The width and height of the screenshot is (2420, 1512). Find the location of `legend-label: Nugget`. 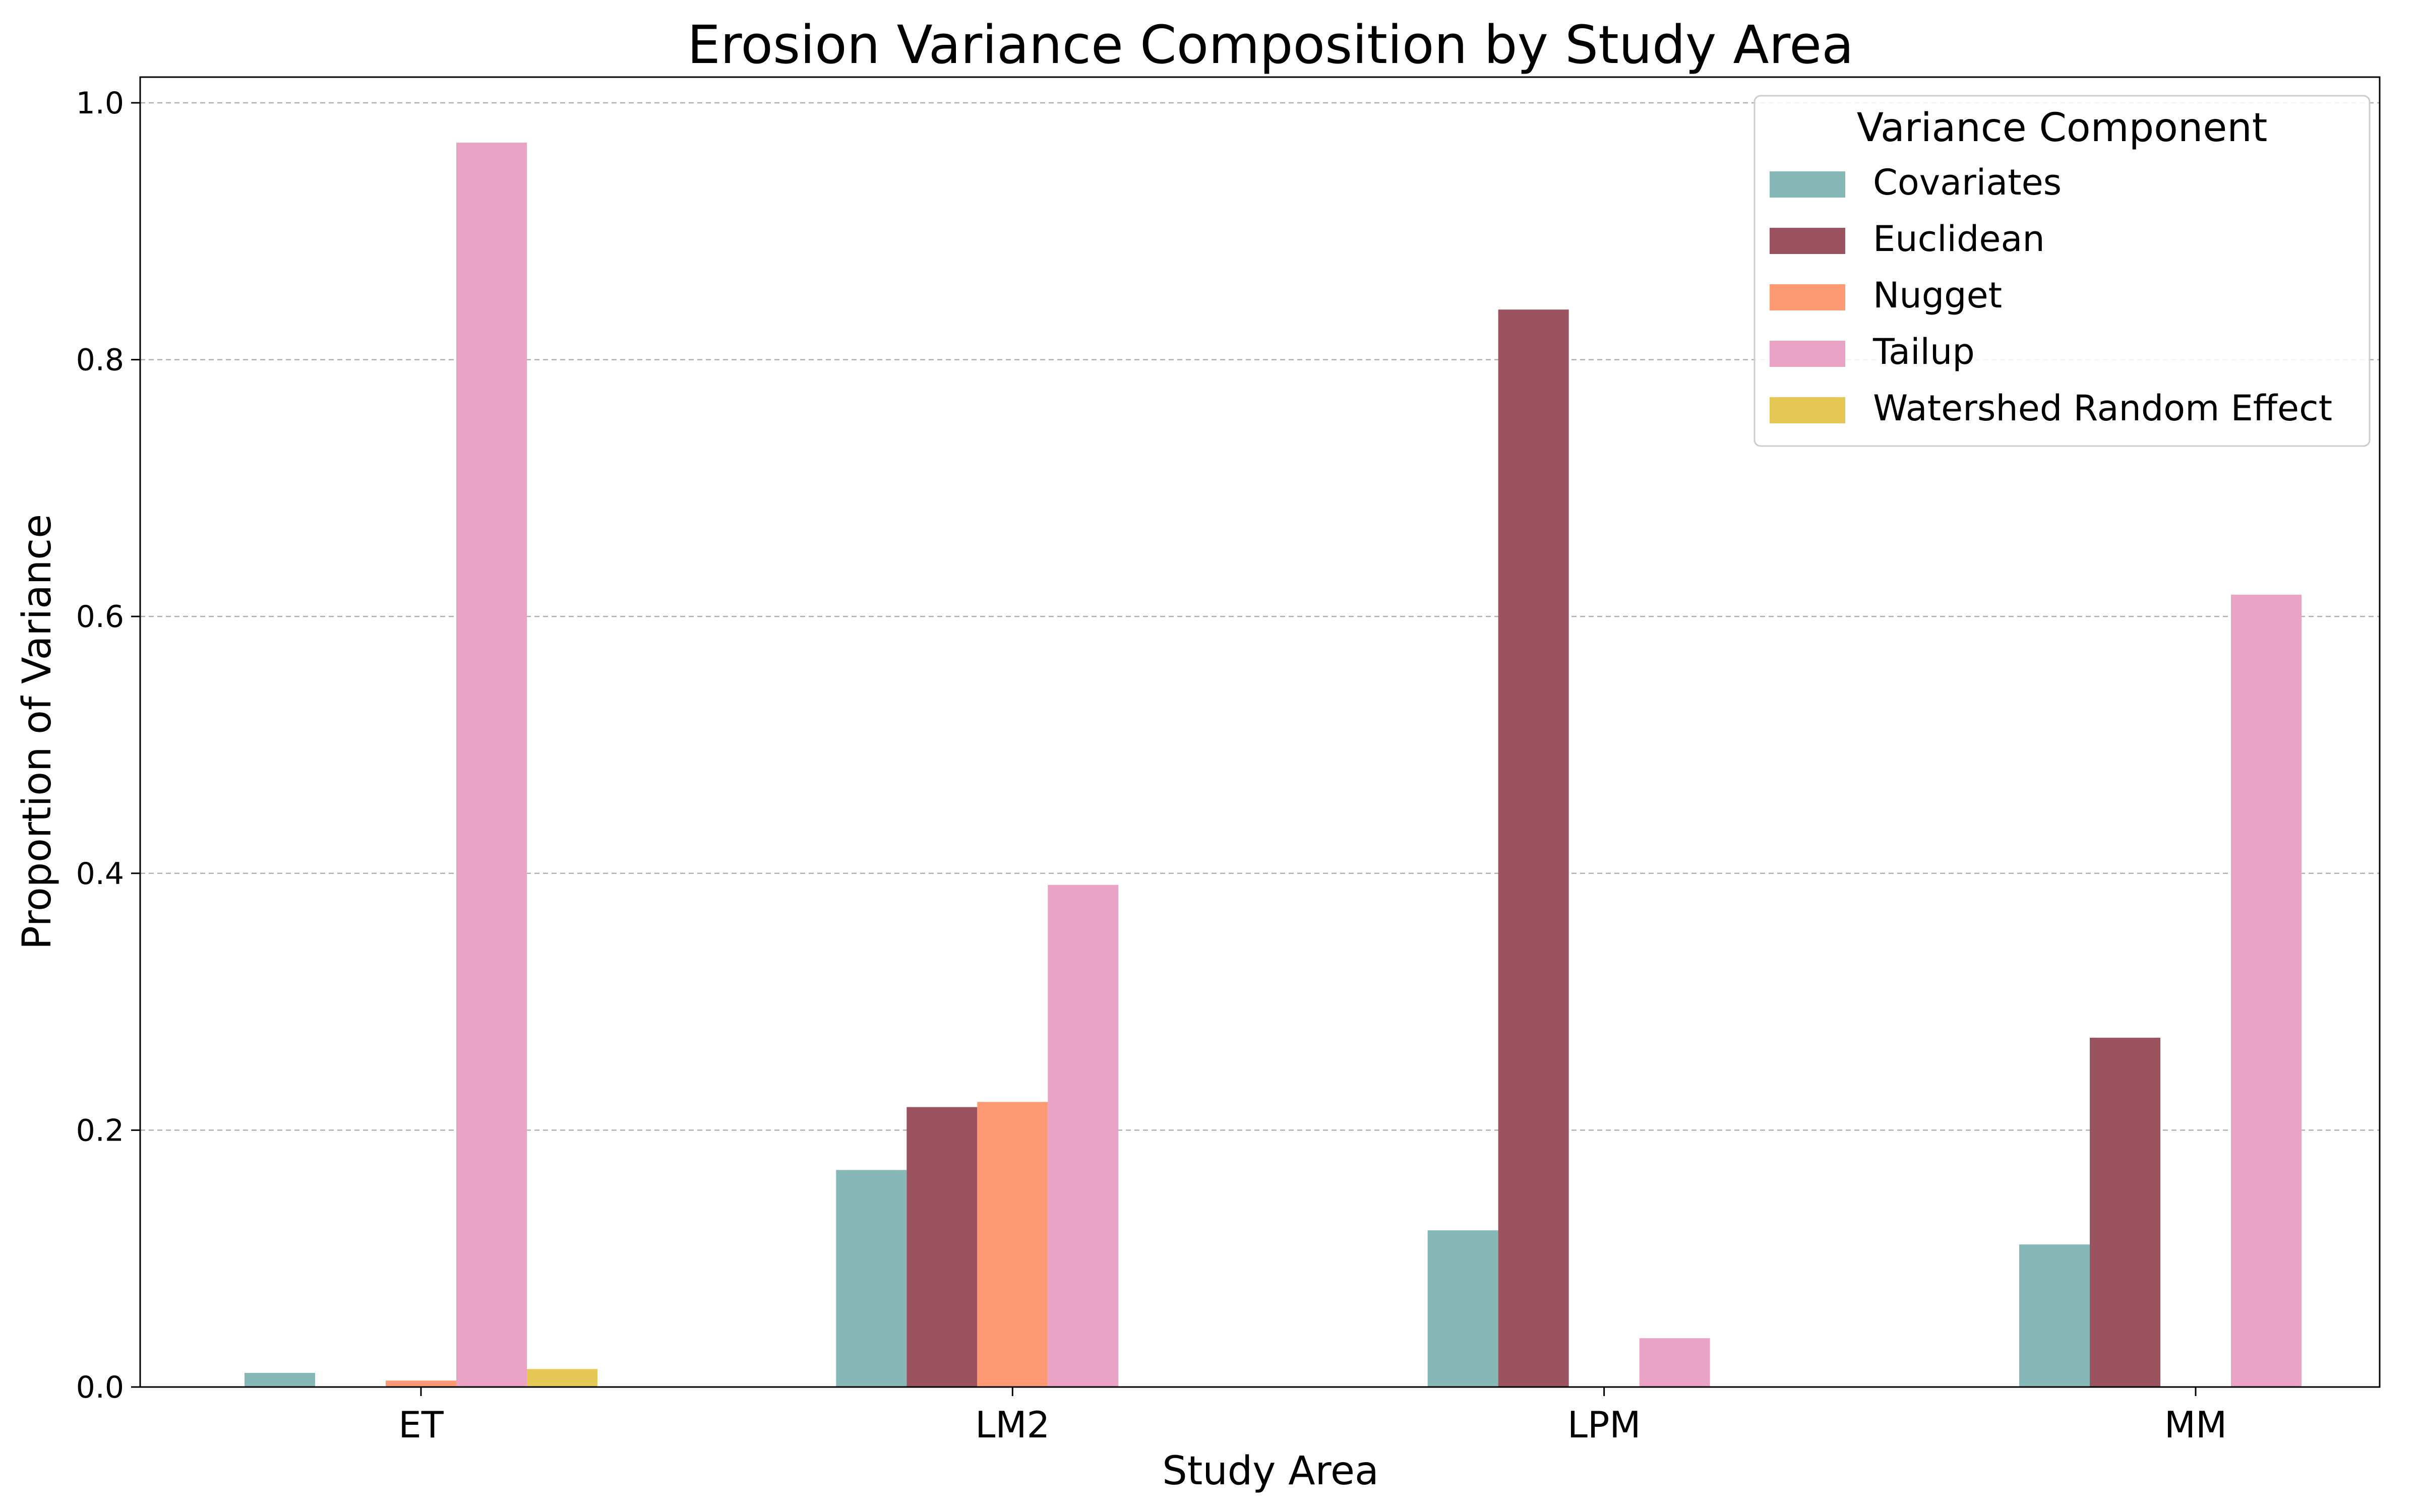

legend-label: Nugget is located at coordinates (1937, 295).